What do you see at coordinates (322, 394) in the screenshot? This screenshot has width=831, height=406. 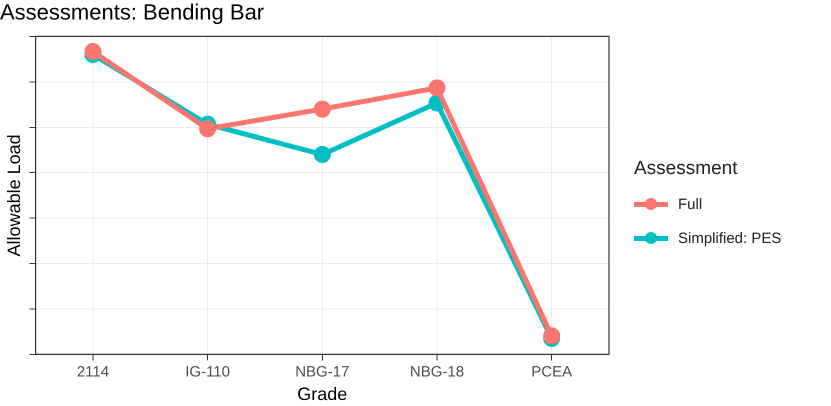 I see `x-axis-title: Grade` at bounding box center [322, 394].